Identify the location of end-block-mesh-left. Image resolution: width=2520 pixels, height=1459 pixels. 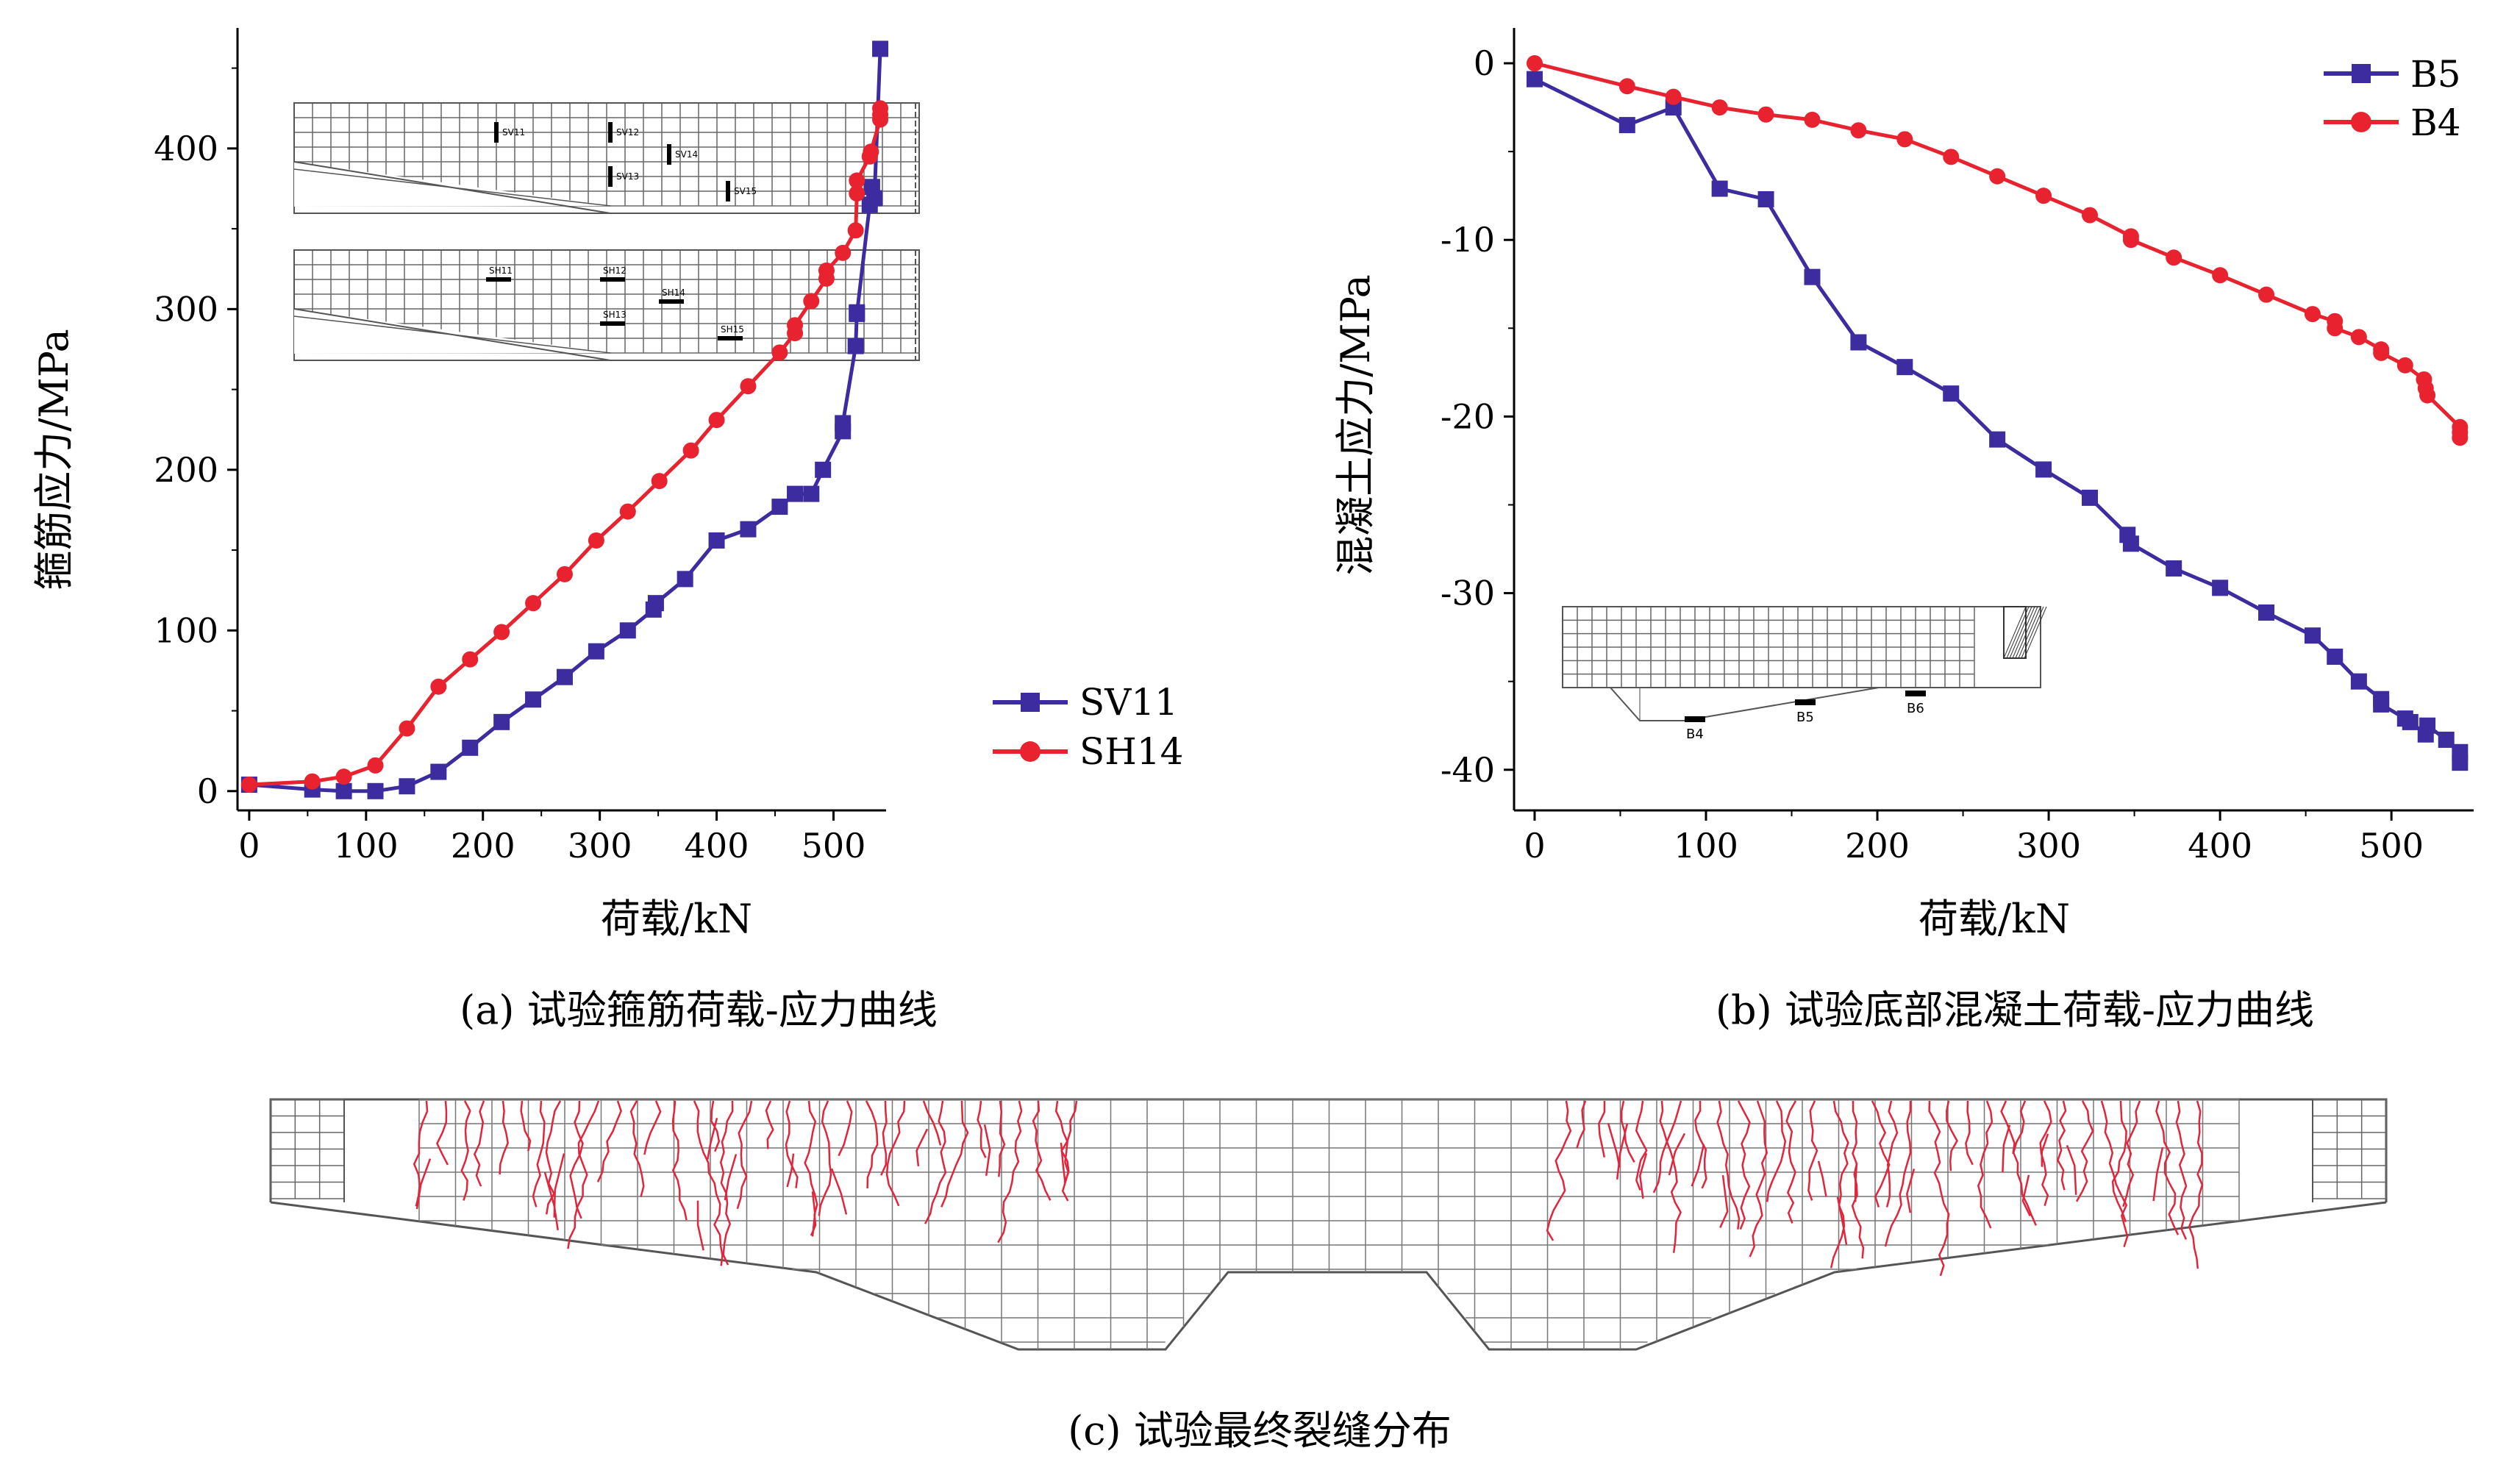
(307, 1149).